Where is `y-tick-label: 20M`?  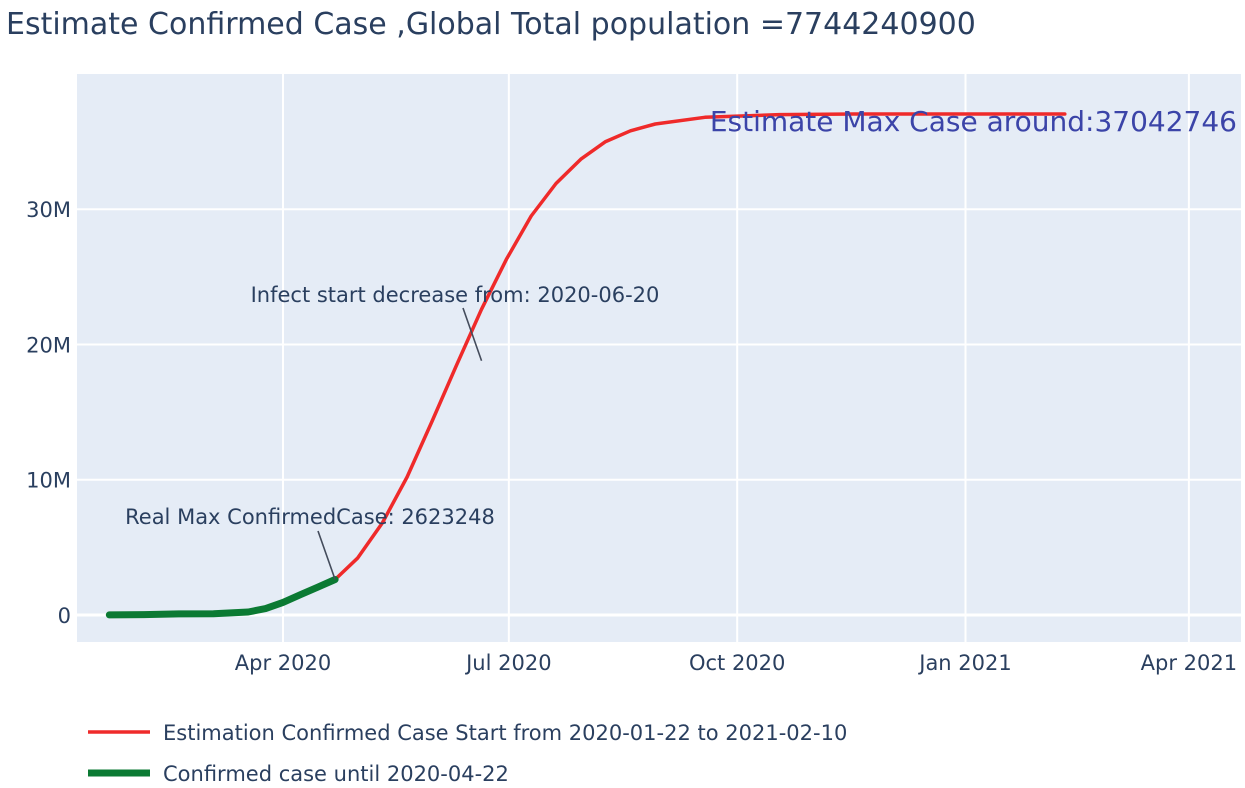 y-tick-label: 20M is located at coordinates (48, 345).